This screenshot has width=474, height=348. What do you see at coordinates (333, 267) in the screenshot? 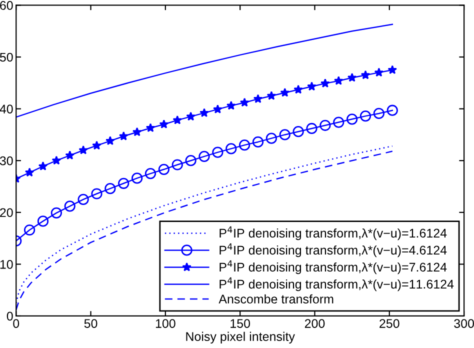
I see `legend-label: P$^{4}$IP denoising transform,λ*(v−u)=7.6124` at bounding box center [333, 267].